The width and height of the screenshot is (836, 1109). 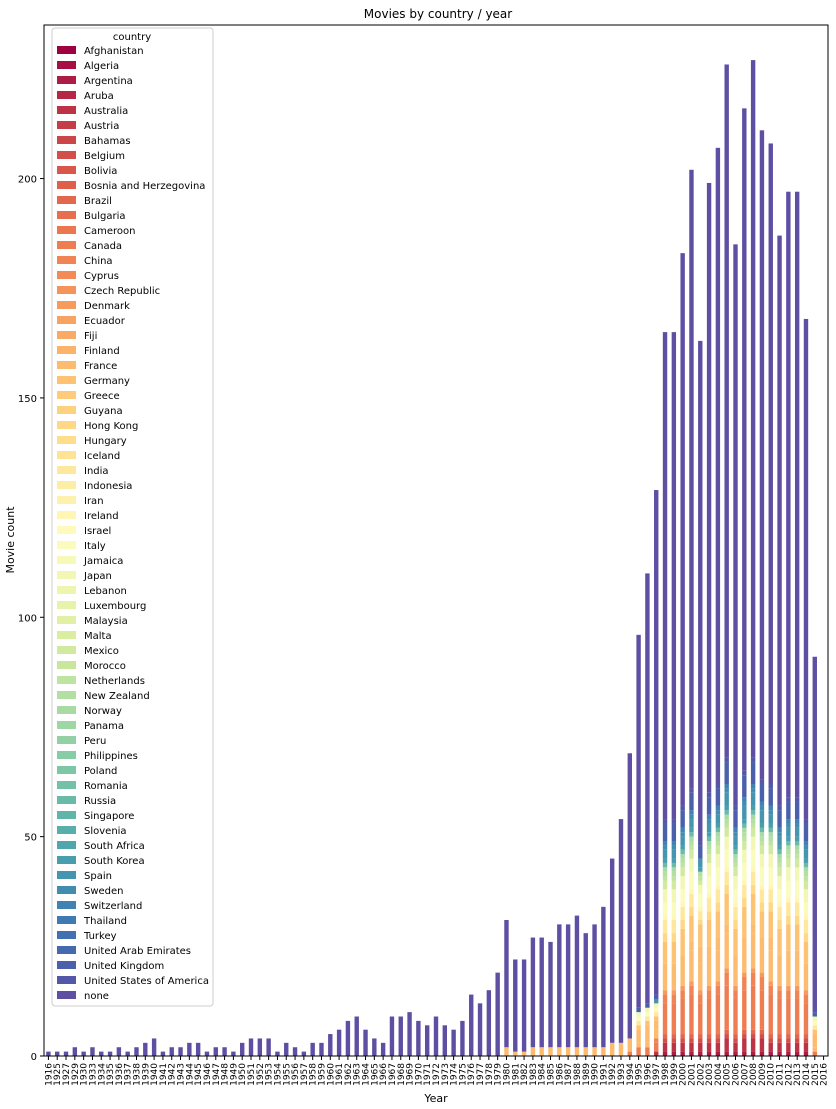 What do you see at coordinates (100, 936) in the screenshot?
I see `legend-entry: Turkey` at bounding box center [100, 936].